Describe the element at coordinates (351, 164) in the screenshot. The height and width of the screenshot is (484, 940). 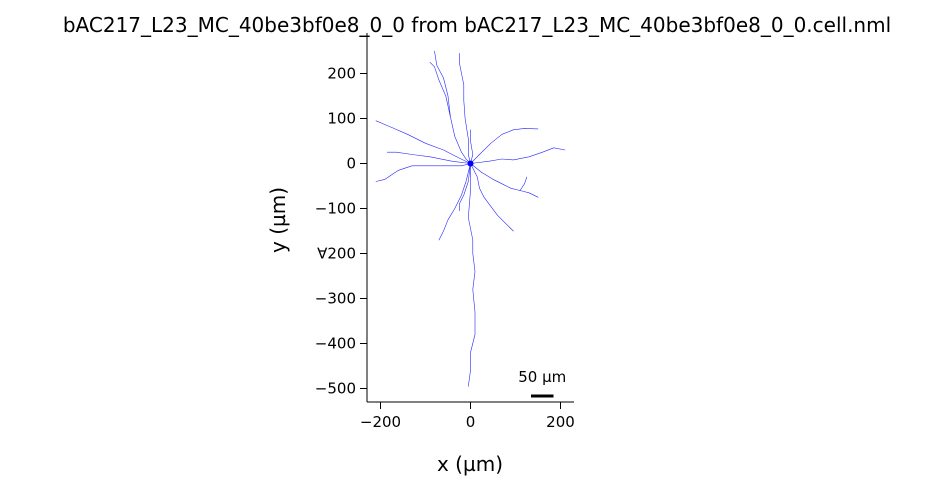
I see `y-tick-label: 0` at that location.